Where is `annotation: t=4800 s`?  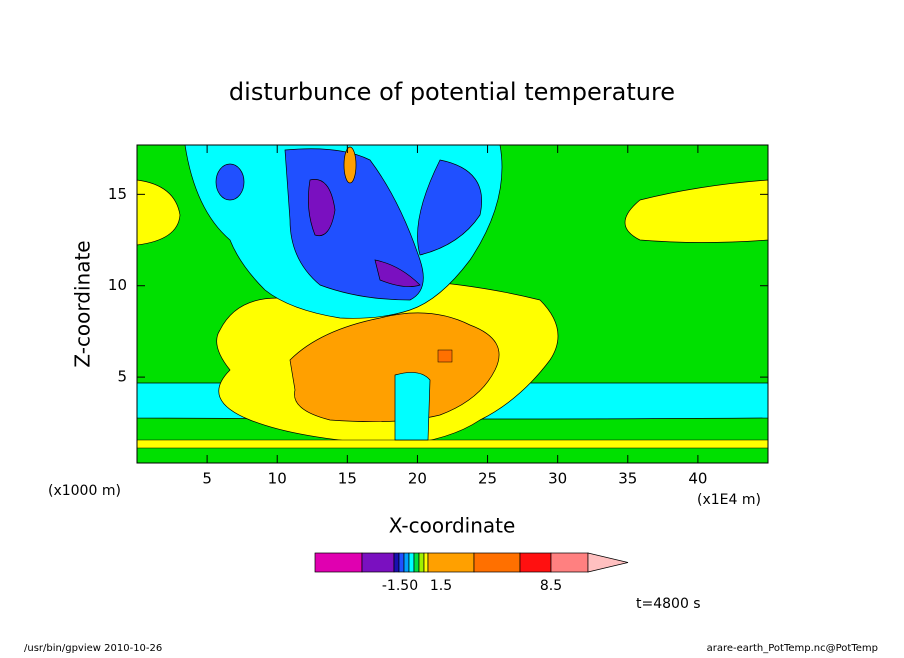 annotation: t=4800 s is located at coordinates (668, 604).